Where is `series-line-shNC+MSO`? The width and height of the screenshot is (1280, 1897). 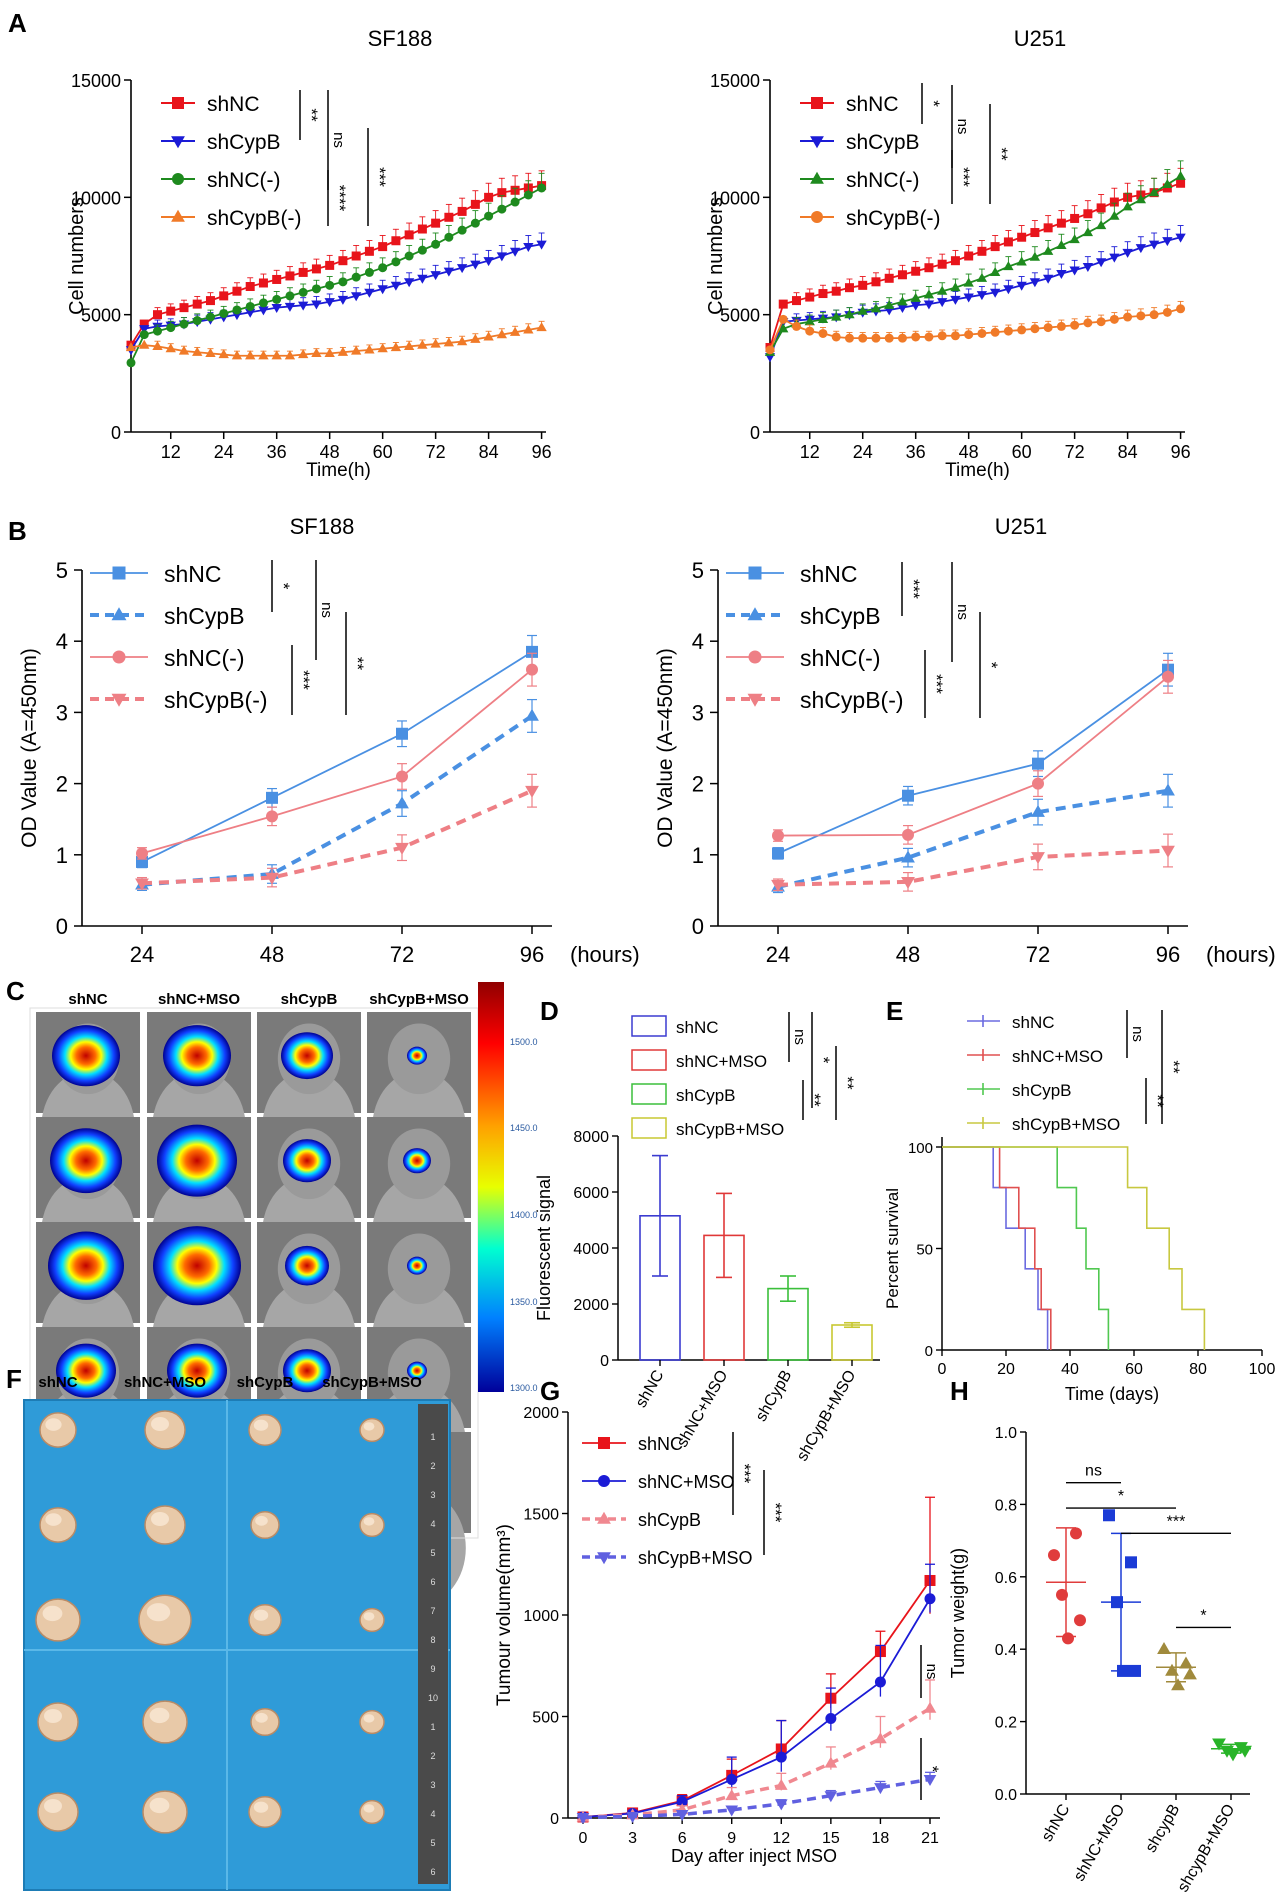
series-line-shNC+MSO is located at coordinates (756, 1708).